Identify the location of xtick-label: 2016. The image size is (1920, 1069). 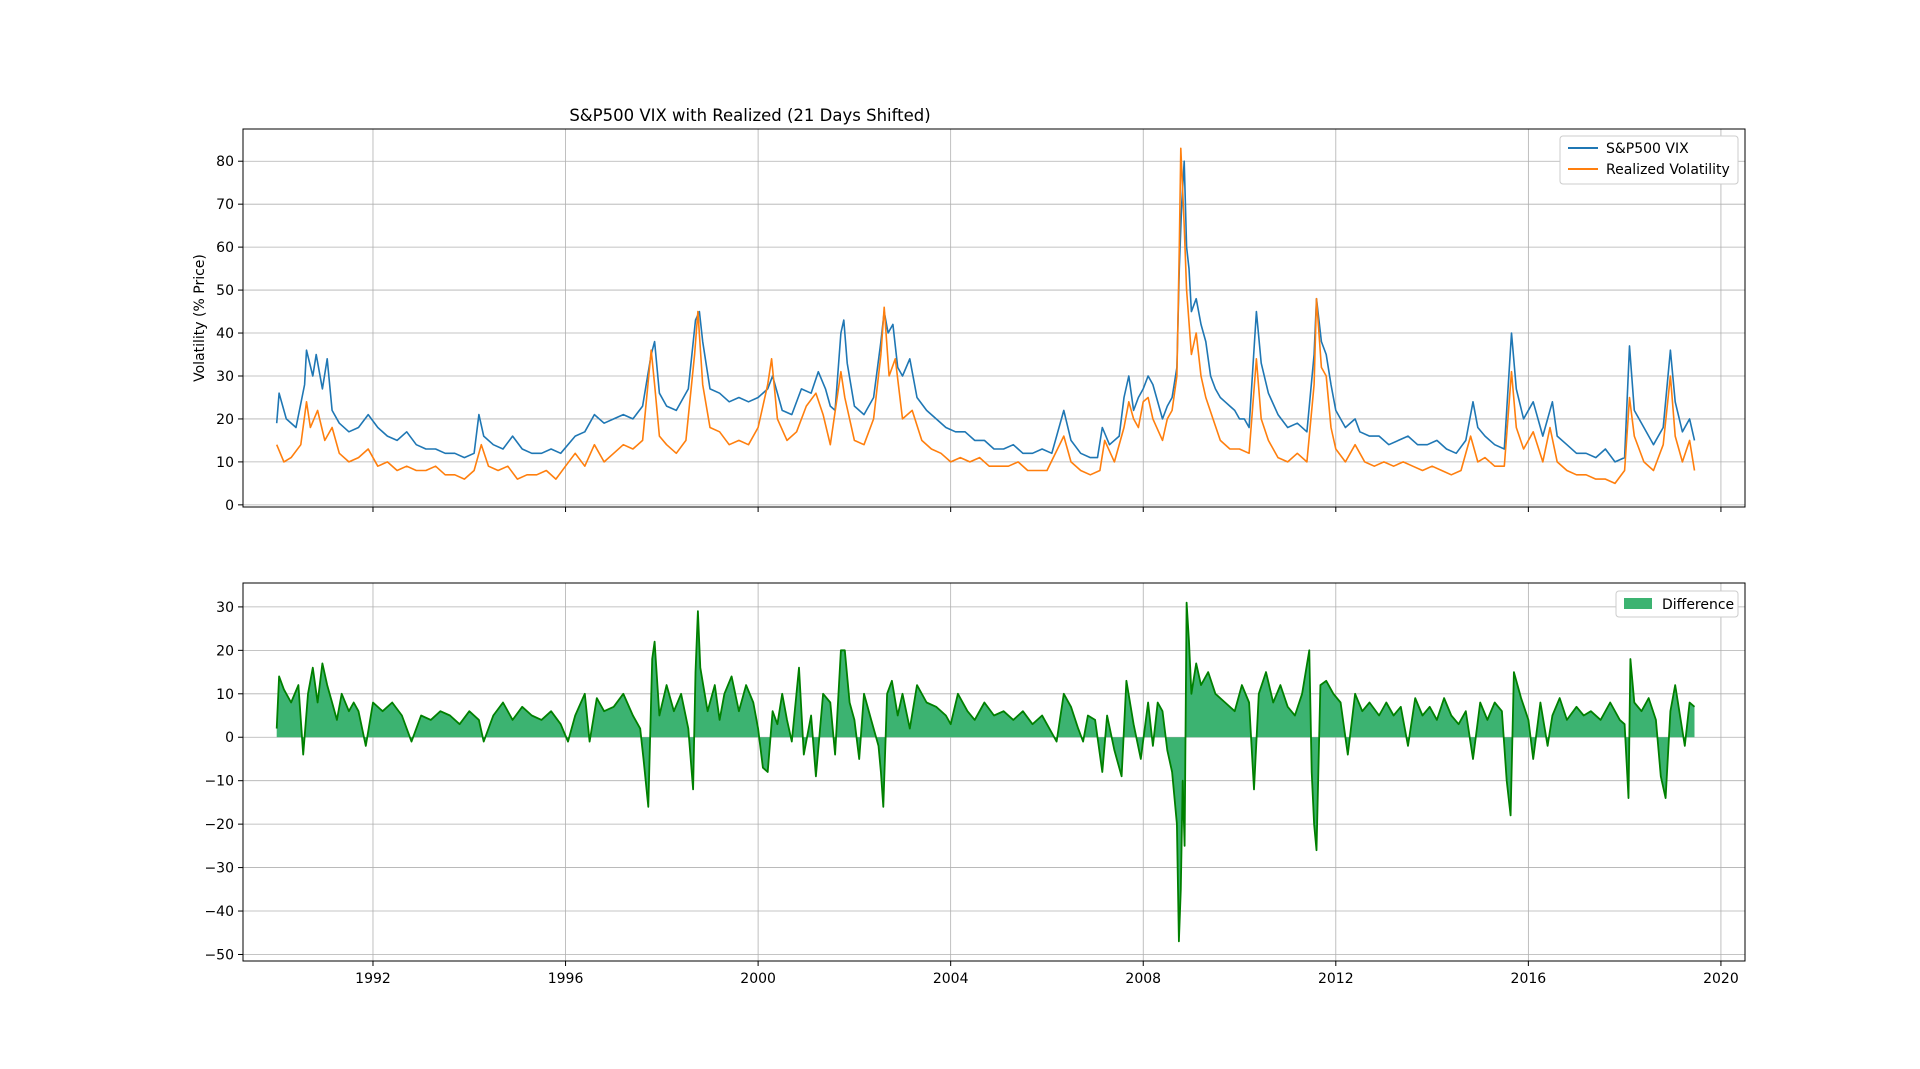
(1529, 979).